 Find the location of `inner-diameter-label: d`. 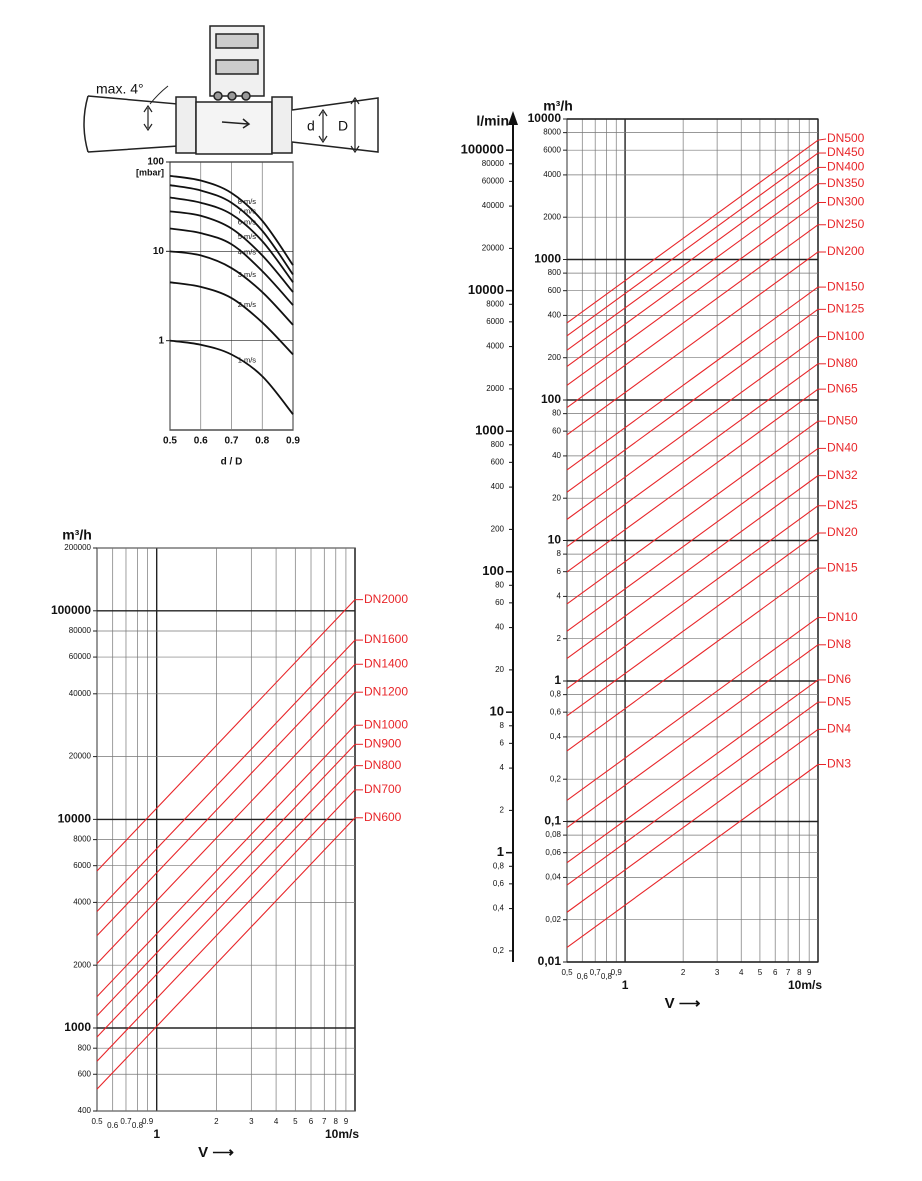

inner-diameter-label: d is located at coordinates (311, 126).